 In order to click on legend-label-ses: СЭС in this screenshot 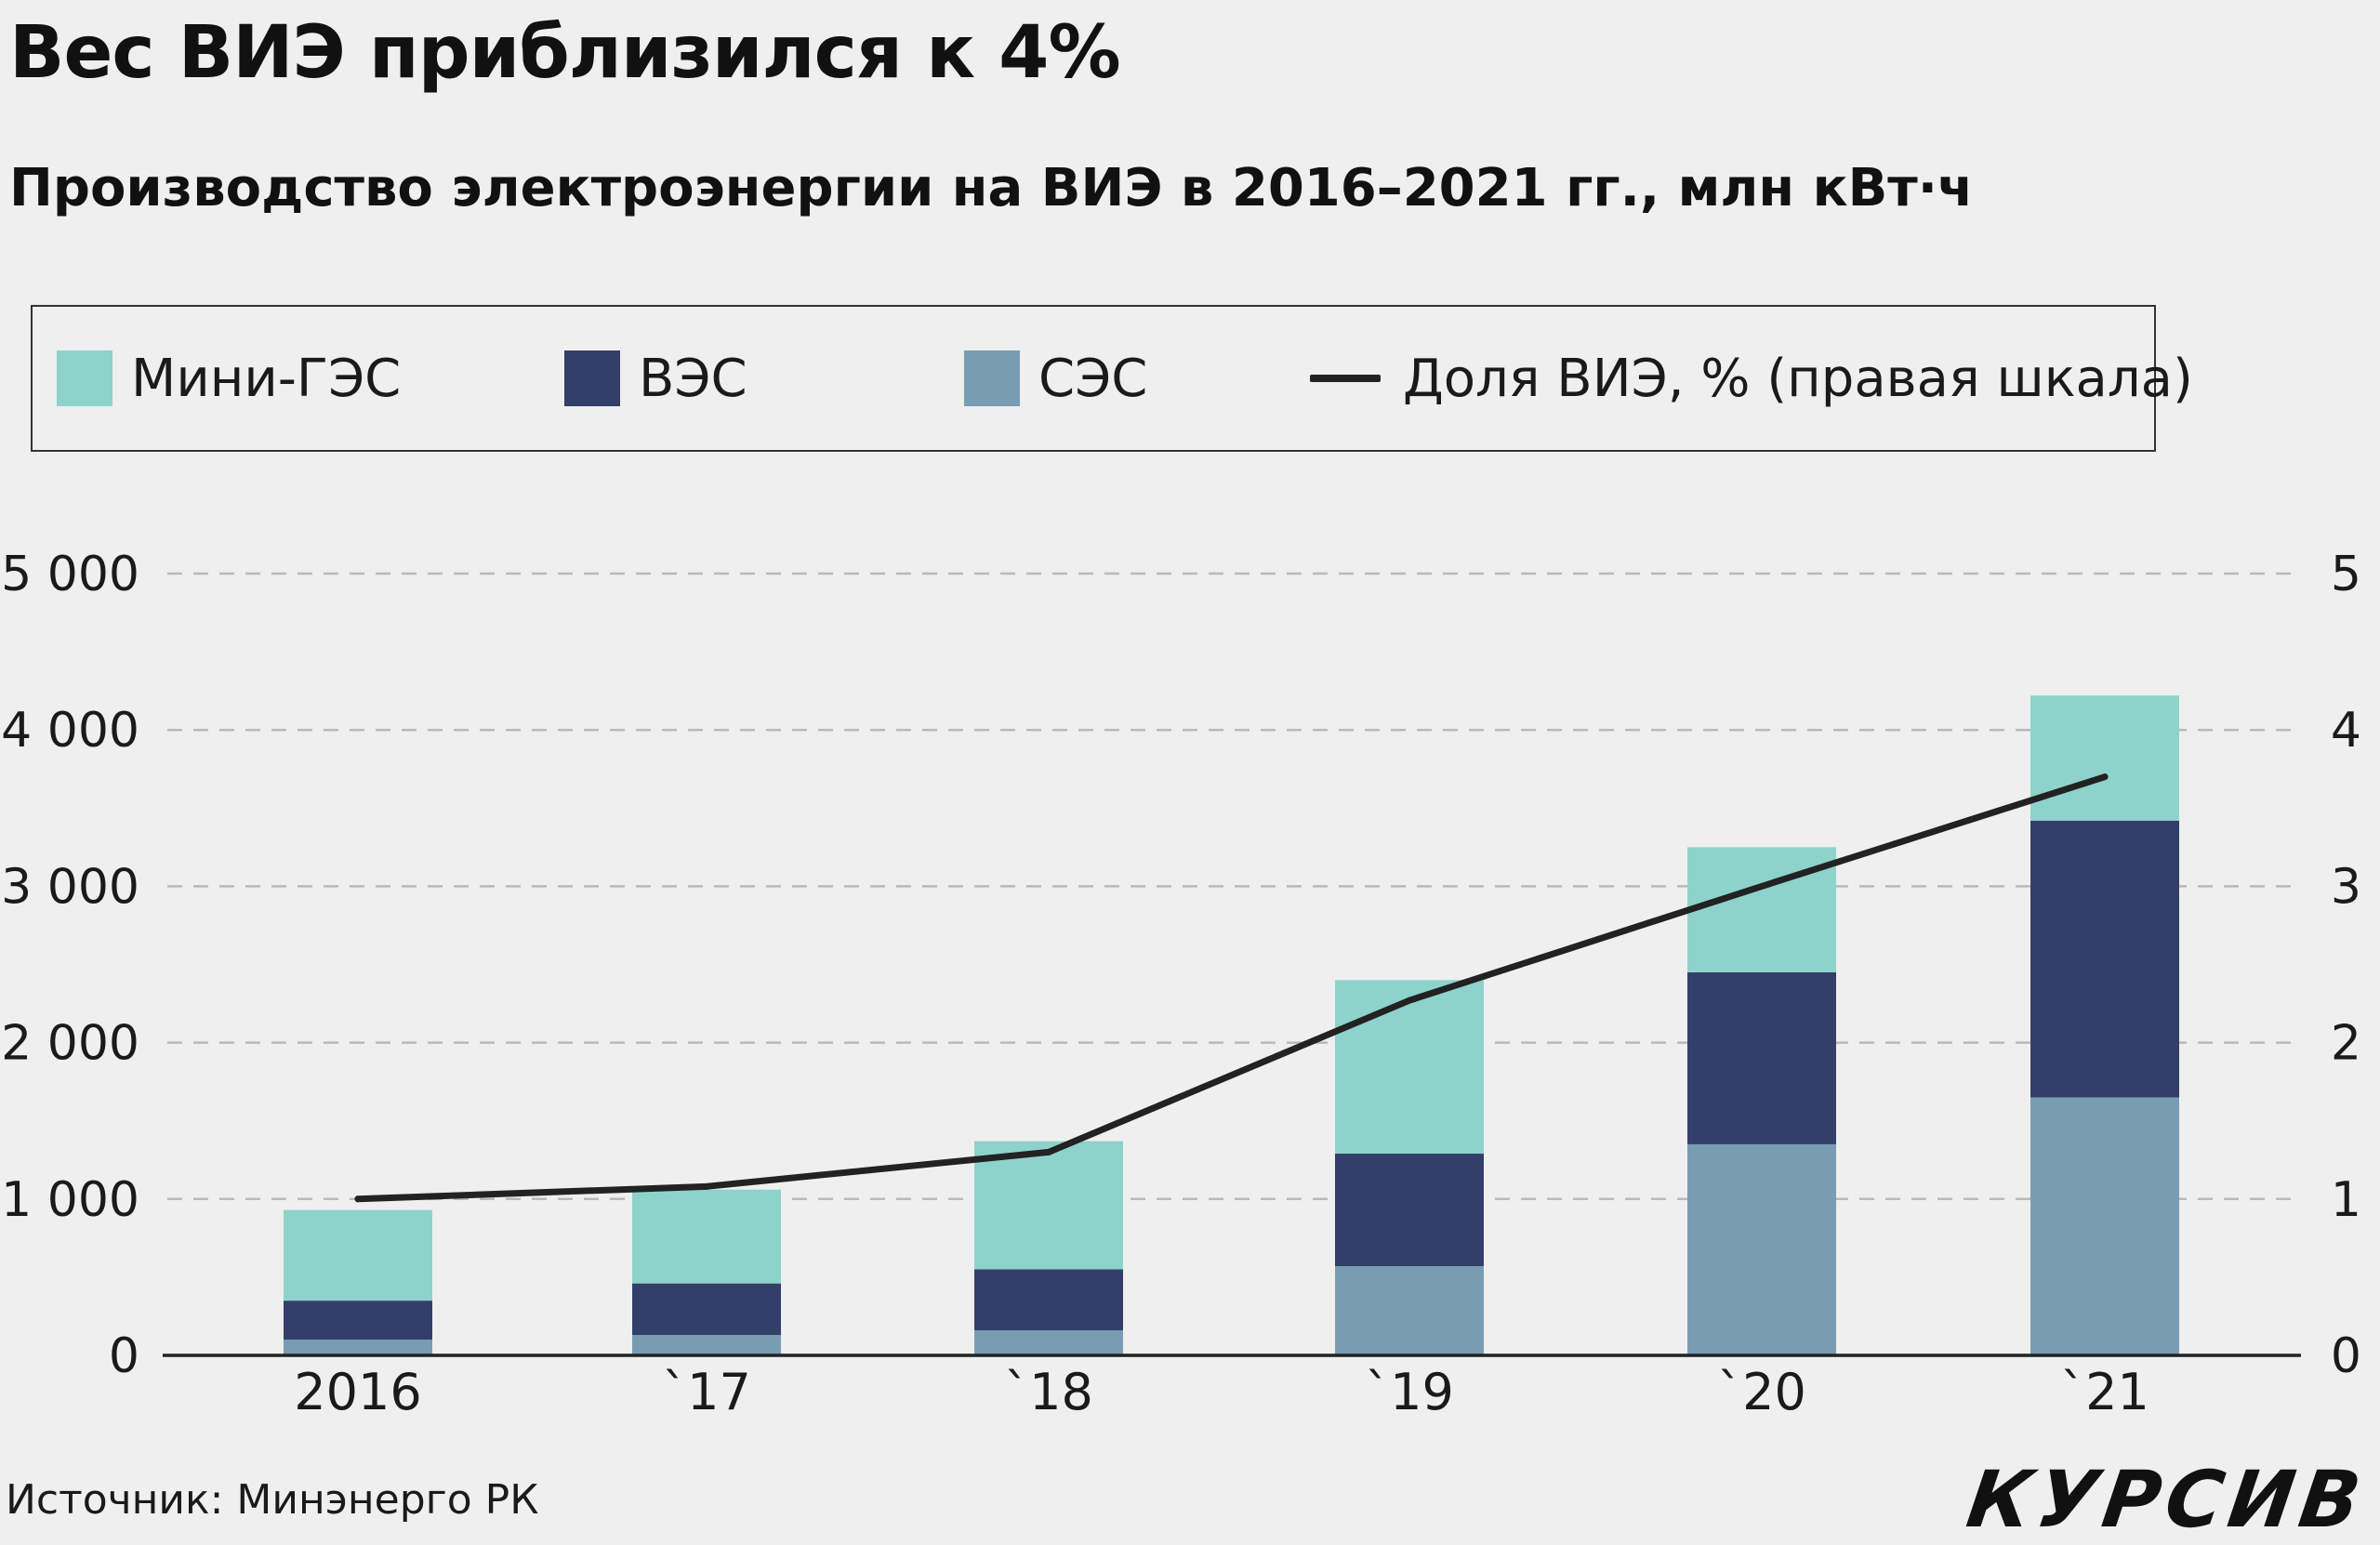, I will do `click(1093, 379)`.